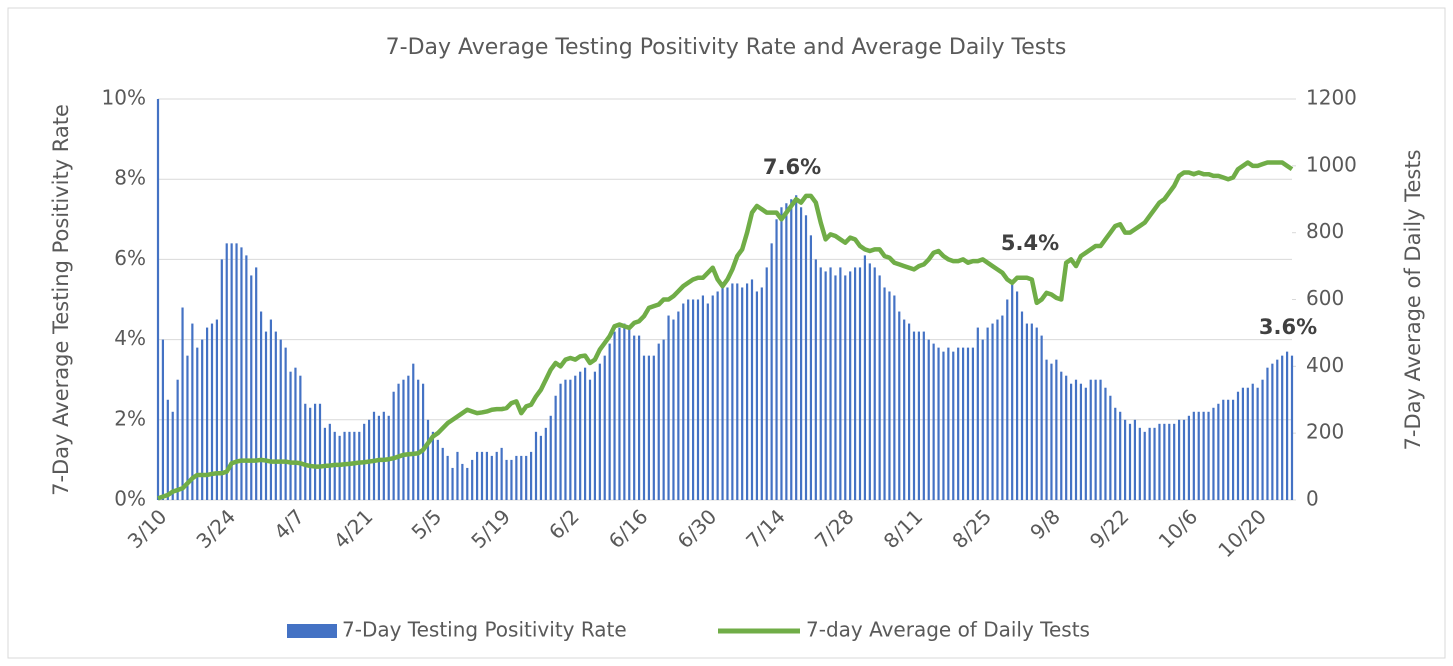  What do you see at coordinates (948, 630) in the screenshot?
I see `legend-label: 7-day Average of Daily Tests` at bounding box center [948, 630].